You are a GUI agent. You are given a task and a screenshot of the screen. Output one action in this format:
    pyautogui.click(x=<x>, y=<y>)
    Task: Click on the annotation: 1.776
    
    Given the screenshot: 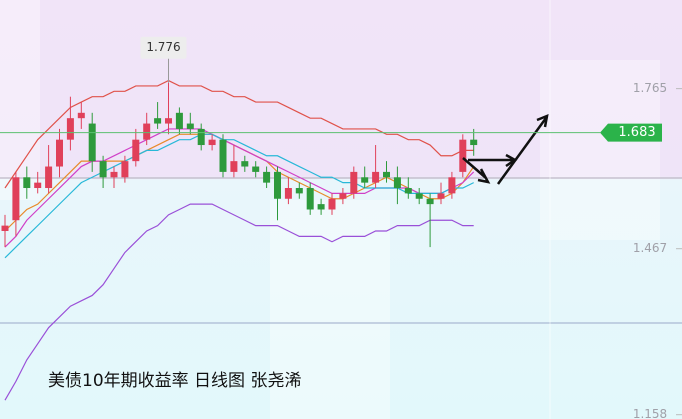 What is the action you would take?
    pyautogui.click(x=163, y=47)
    